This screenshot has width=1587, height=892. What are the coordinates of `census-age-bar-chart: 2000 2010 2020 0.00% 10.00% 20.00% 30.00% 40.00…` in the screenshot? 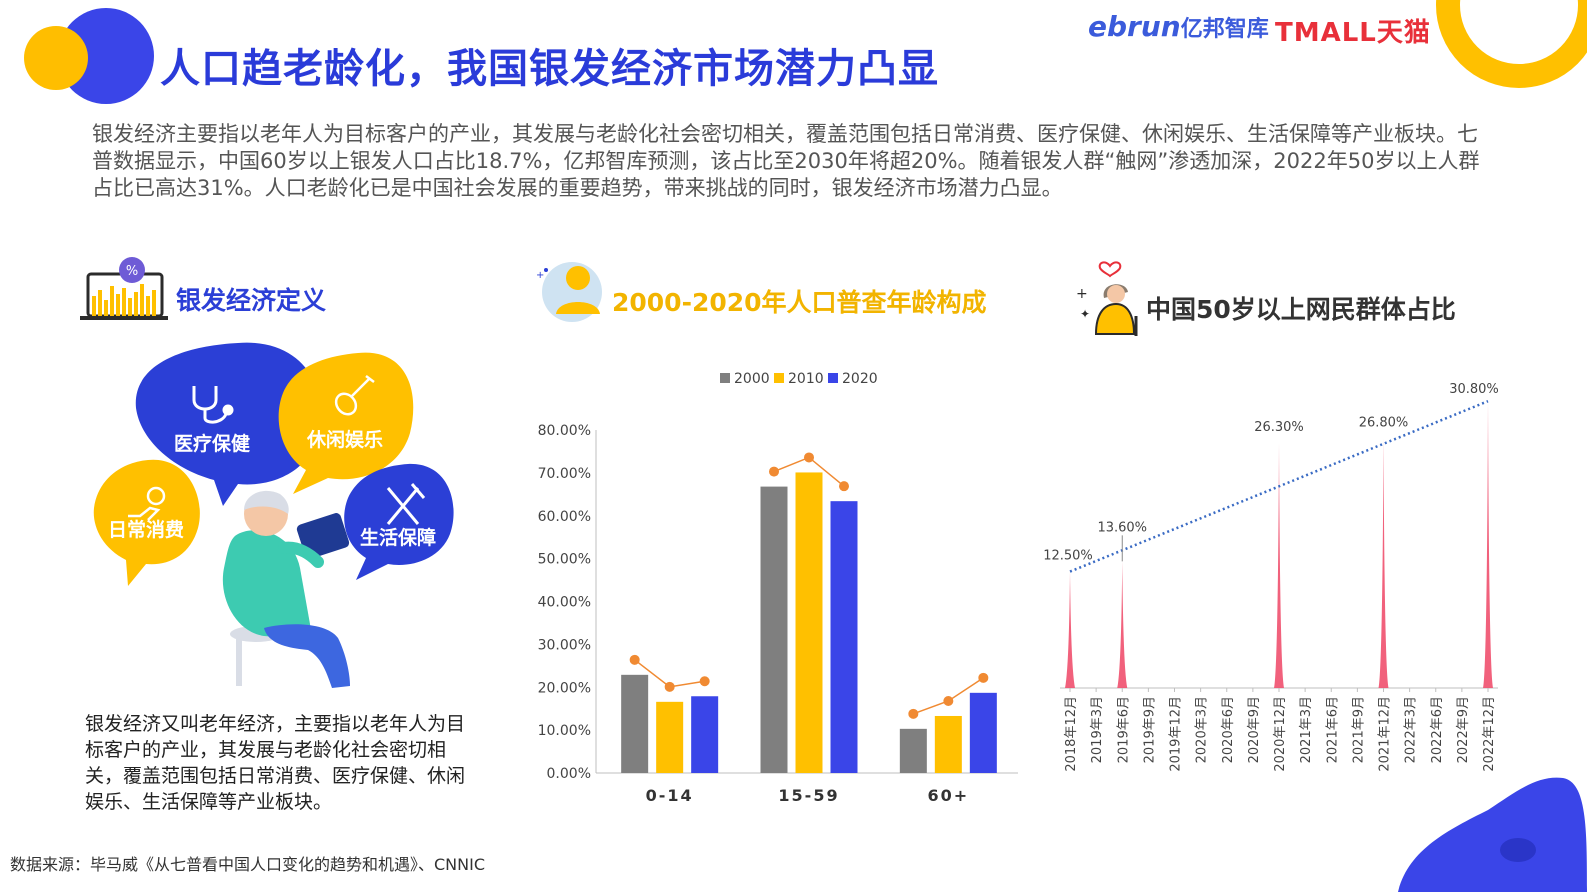 It's located at (778, 588).